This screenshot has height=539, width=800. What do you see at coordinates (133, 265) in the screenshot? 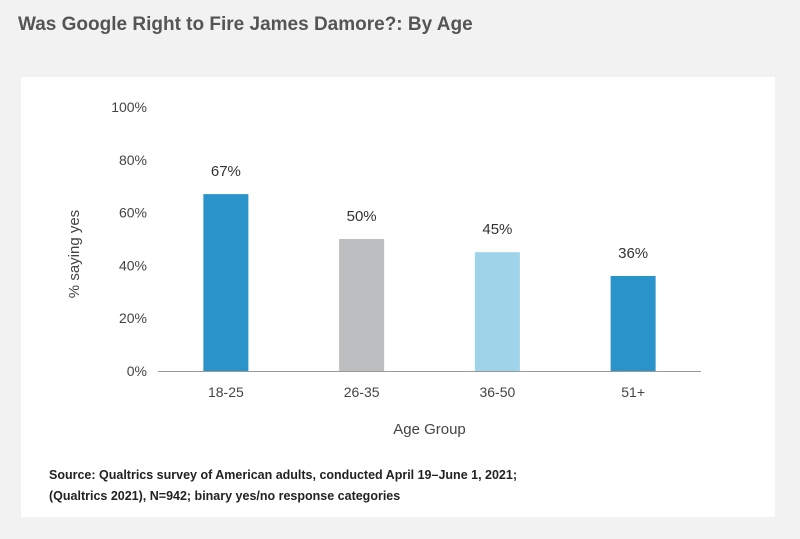
I see `y-tick-label: 40%` at bounding box center [133, 265].